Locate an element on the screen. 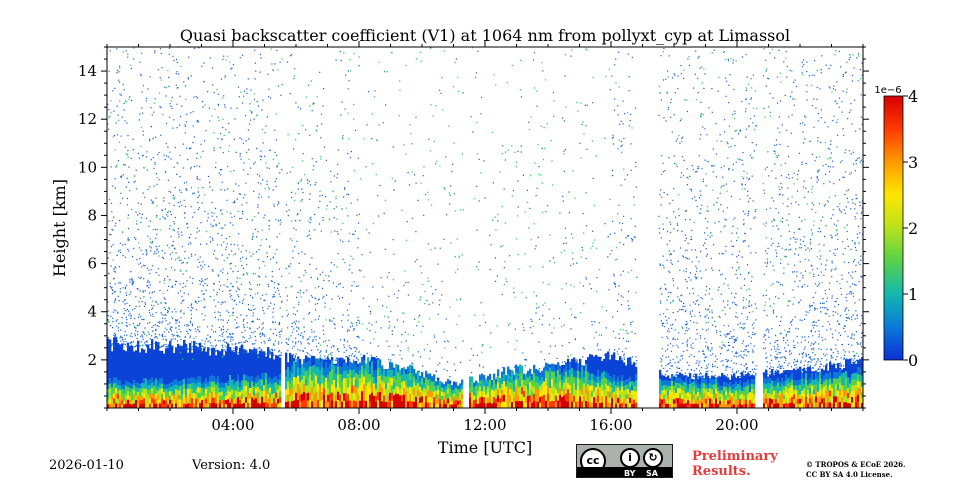  date-label: 2026-01-10 is located at coordinates (86, 465).